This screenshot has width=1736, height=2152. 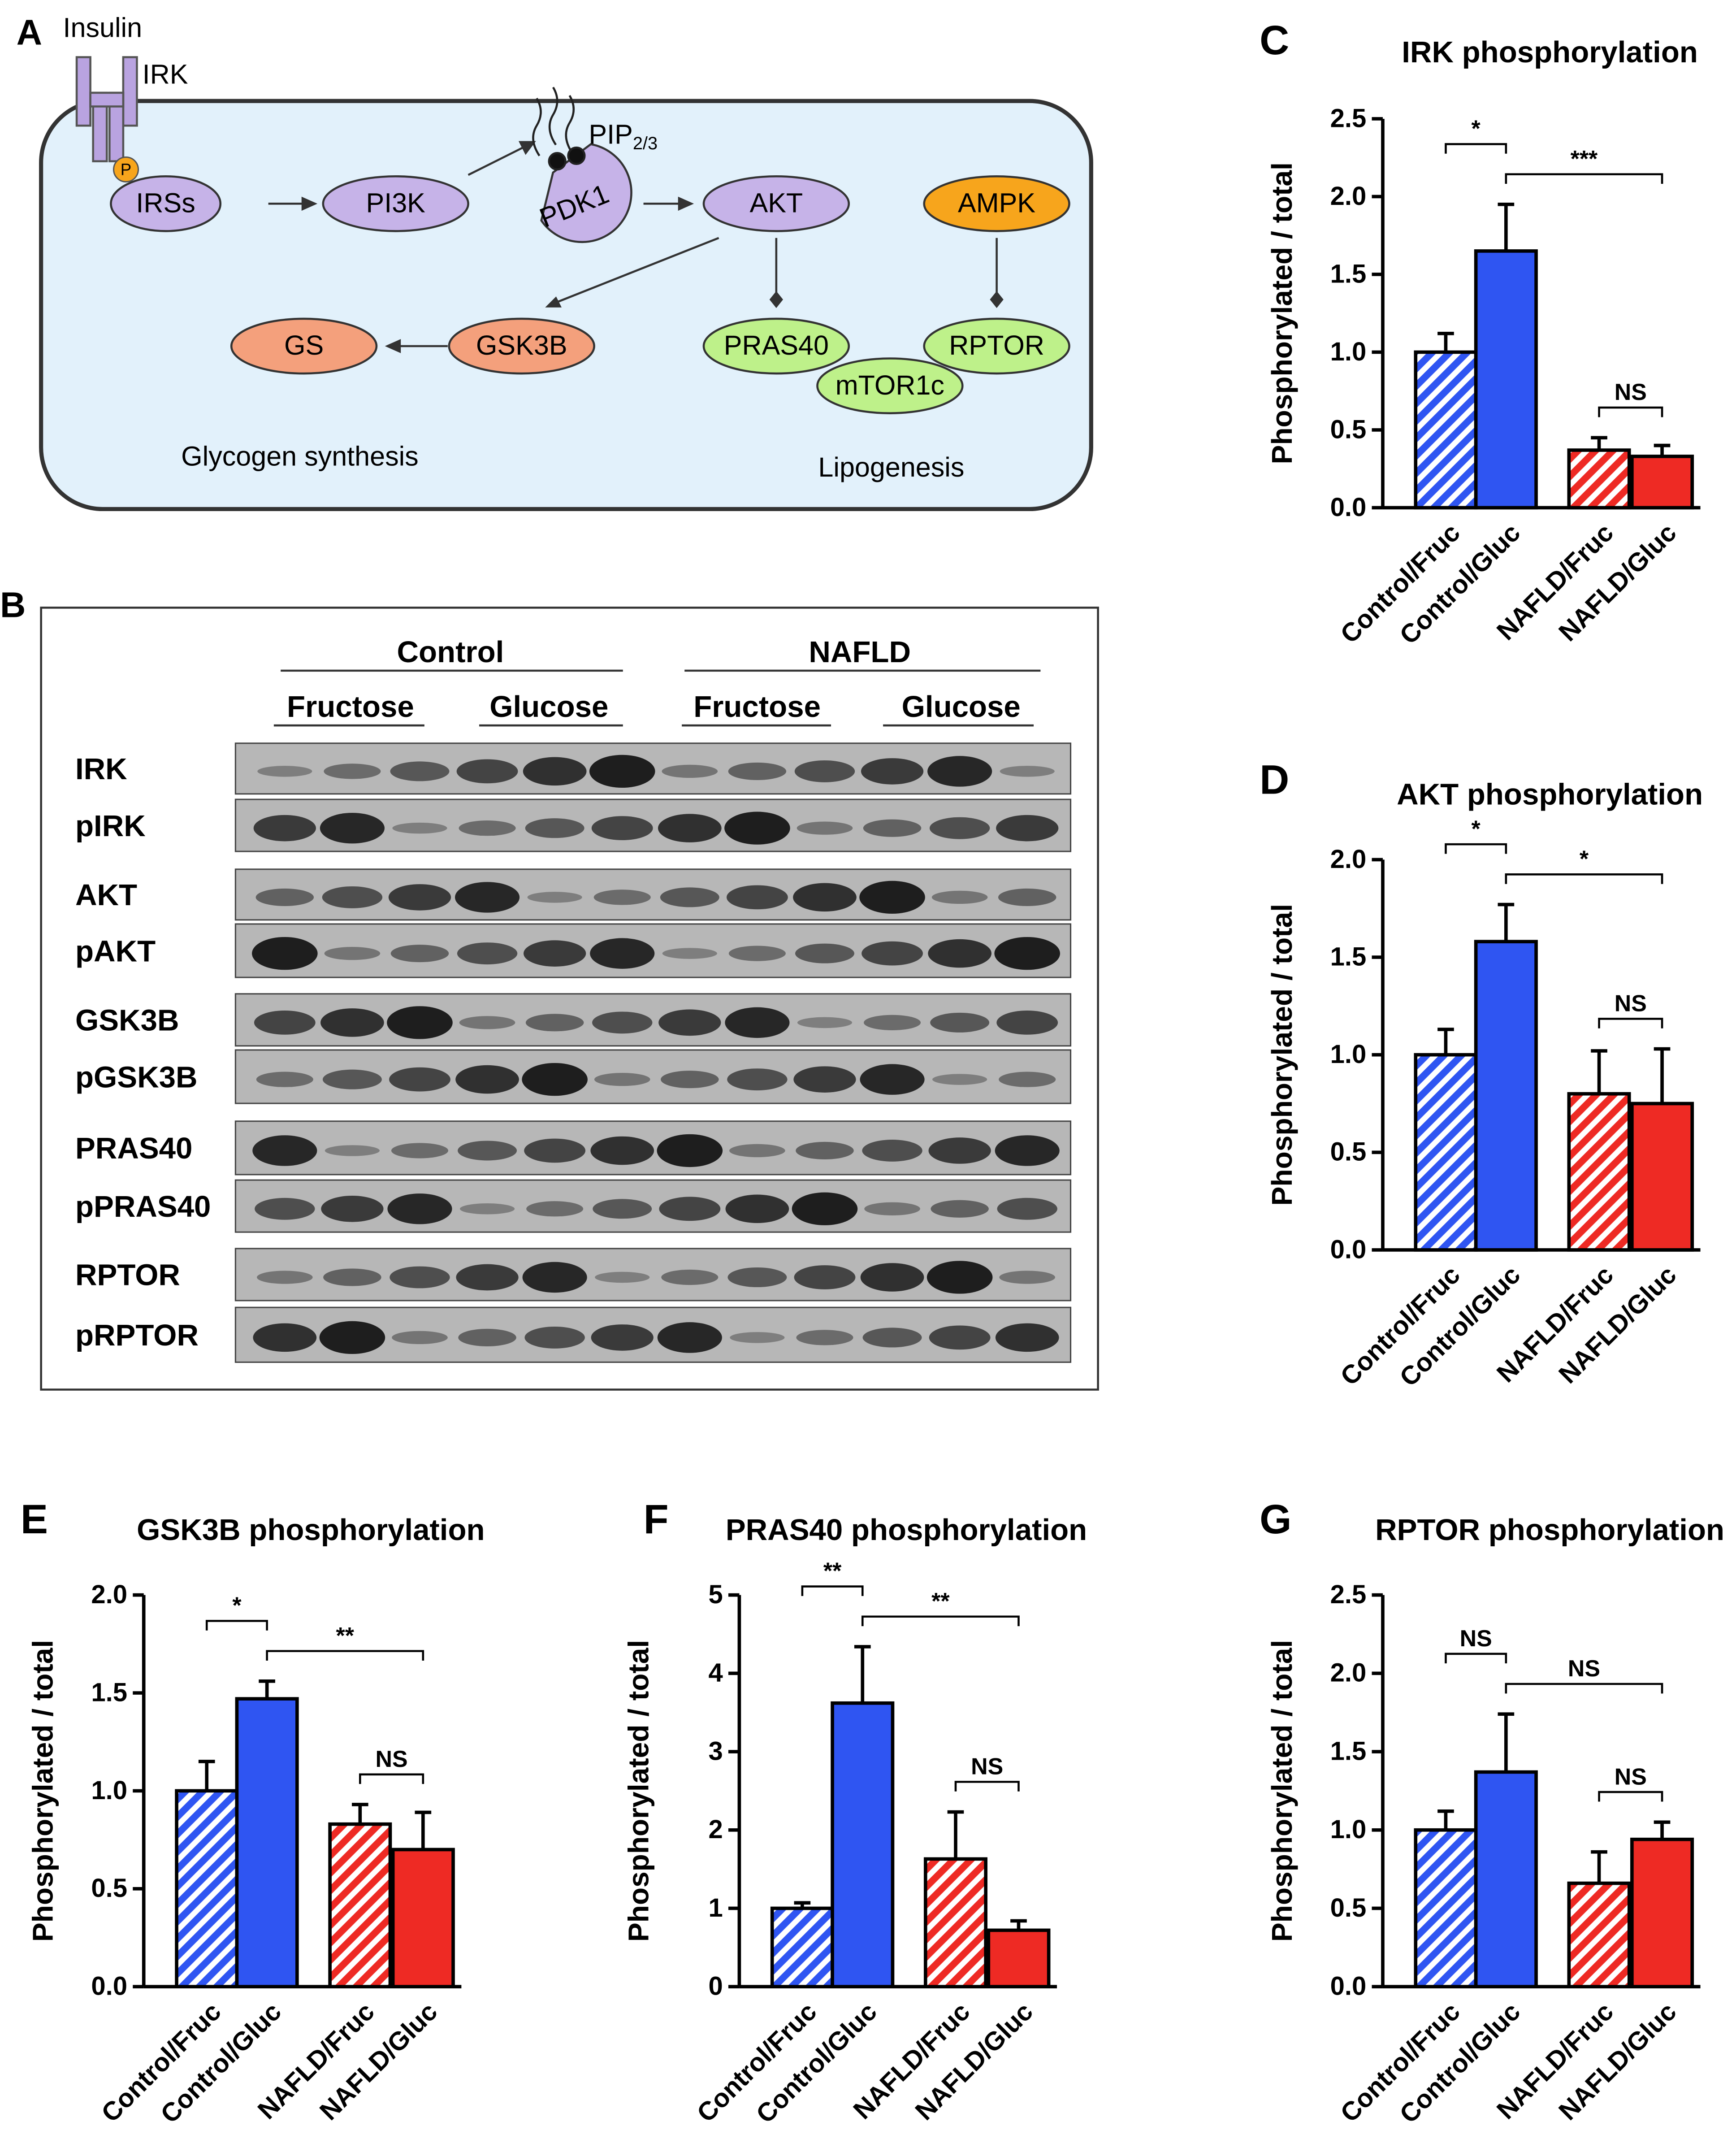 I want to click on panel-letter: F, so click(x=656, y=1519).